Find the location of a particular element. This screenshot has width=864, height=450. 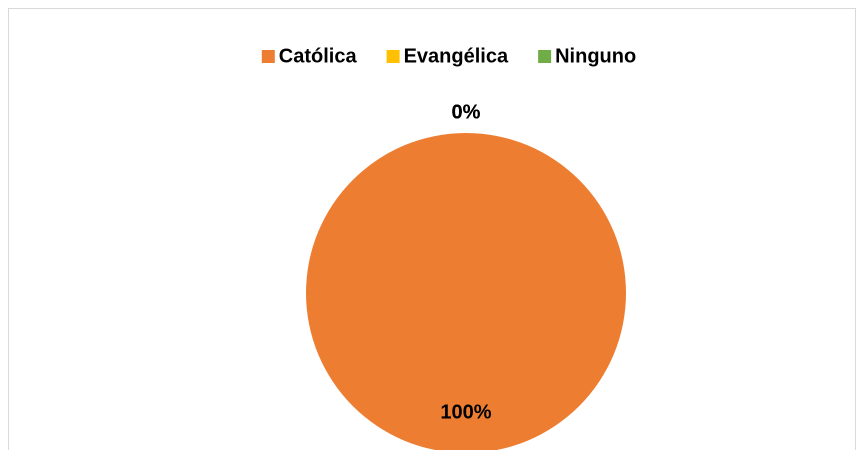

legend-label: Evangélica is located at coordinates (456, 56).